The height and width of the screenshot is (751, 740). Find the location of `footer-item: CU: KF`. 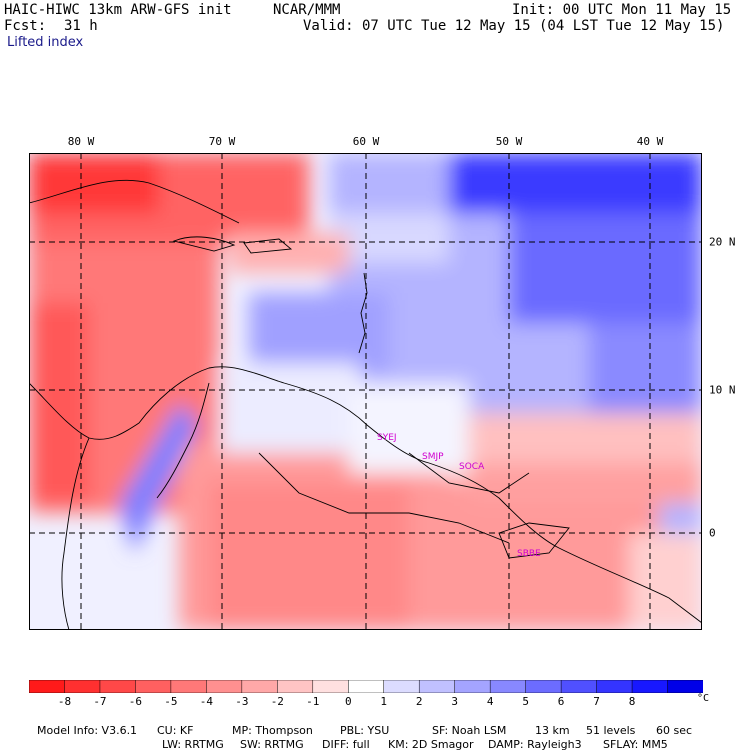

footer-item: CU: KF is located at coordinates (175, 730).